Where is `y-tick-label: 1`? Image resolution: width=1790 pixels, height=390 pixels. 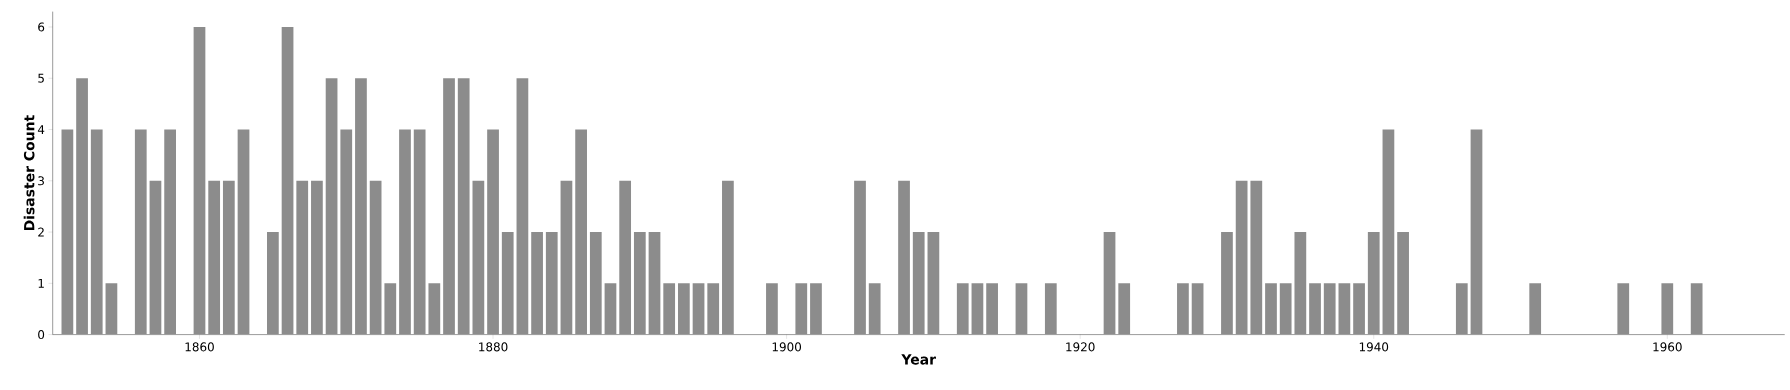 y-tick-label: 1 is located at coordinates (41, 283).